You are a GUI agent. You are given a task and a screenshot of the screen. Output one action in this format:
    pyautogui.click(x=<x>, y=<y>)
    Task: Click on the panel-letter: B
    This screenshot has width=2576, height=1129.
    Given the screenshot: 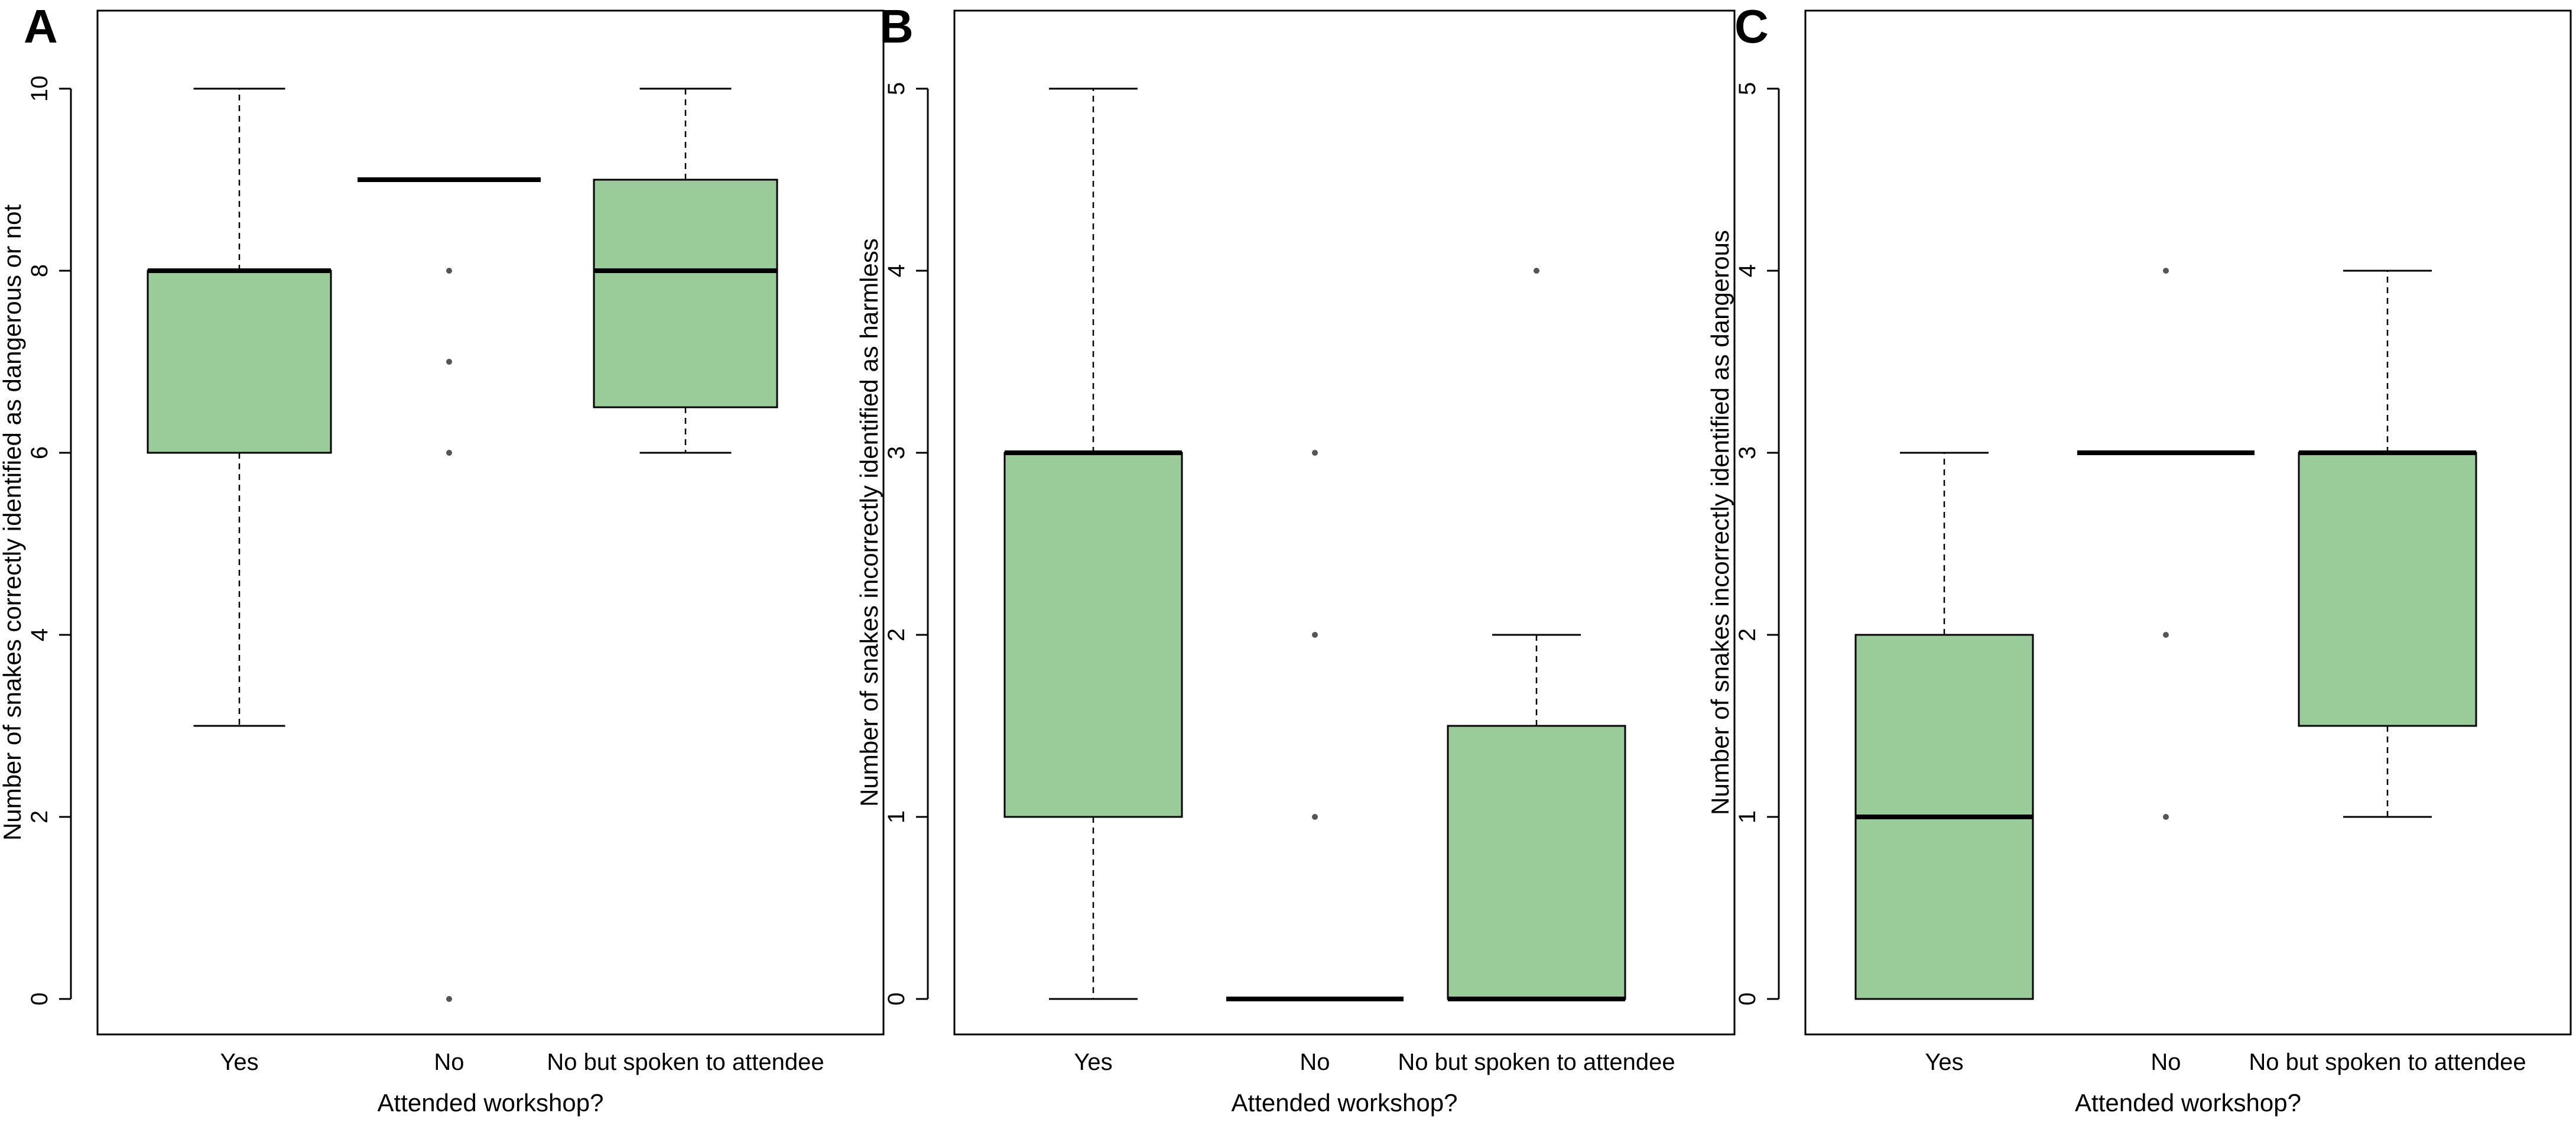 What is the action you would take?
    pyautogui.click(x=896, y=26)
    